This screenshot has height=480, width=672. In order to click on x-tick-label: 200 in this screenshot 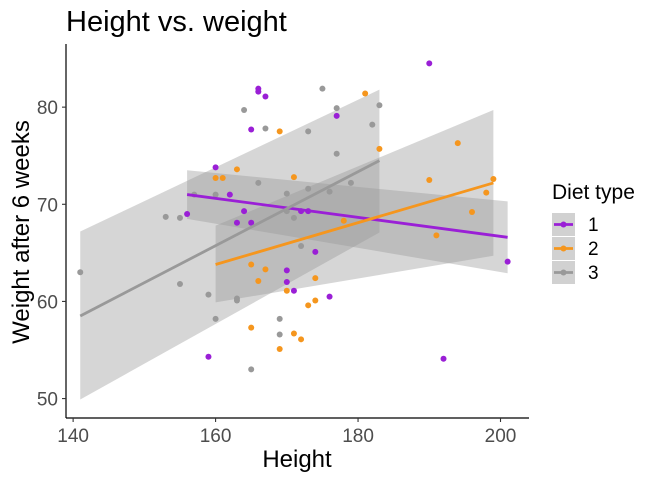, I will do `click(501, 436)`.